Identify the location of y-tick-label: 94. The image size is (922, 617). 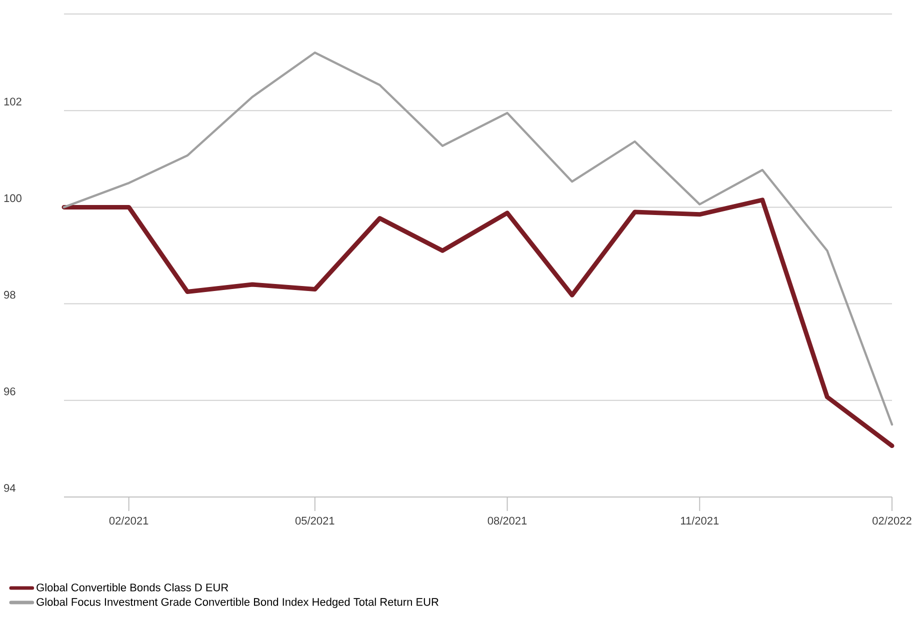
(10, 488).